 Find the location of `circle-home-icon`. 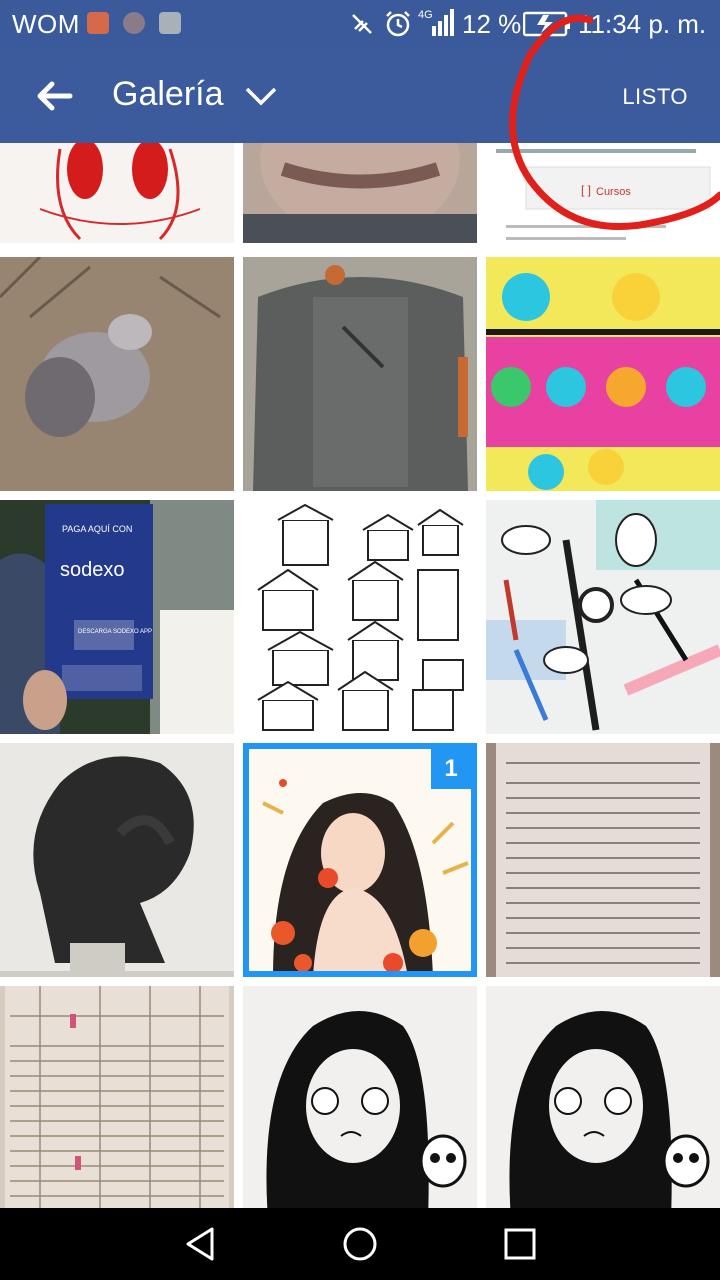

circle-home-icon is located at coordinates (360, 1244).